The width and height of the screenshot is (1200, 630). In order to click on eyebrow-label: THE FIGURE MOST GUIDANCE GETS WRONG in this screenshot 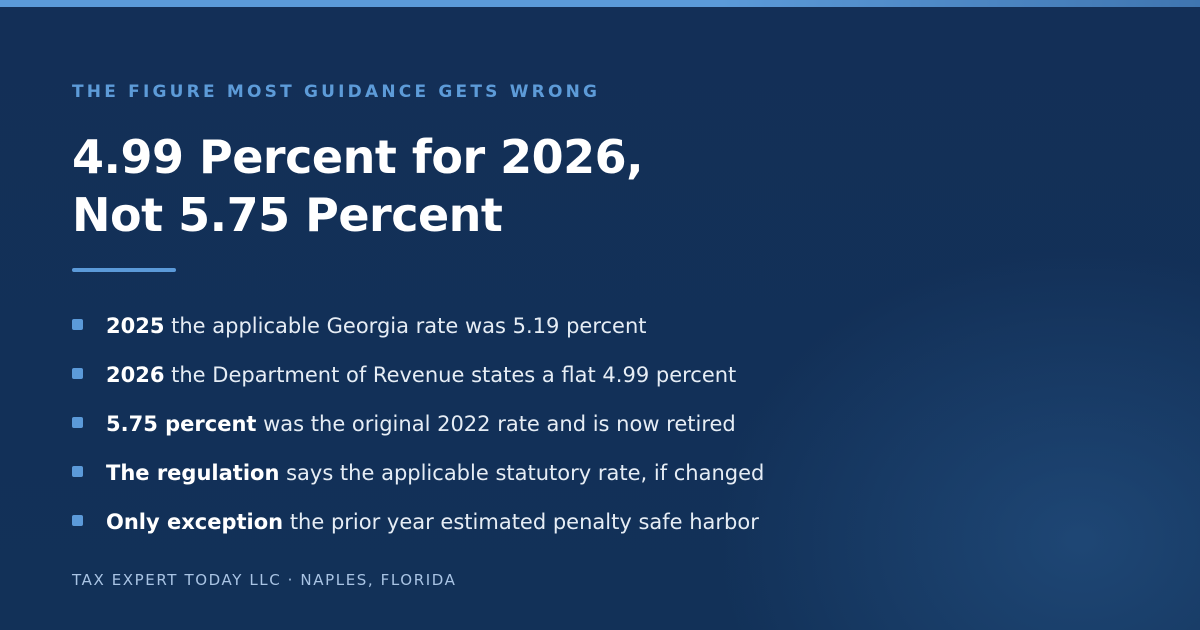, I will do `click(336, 92)`.